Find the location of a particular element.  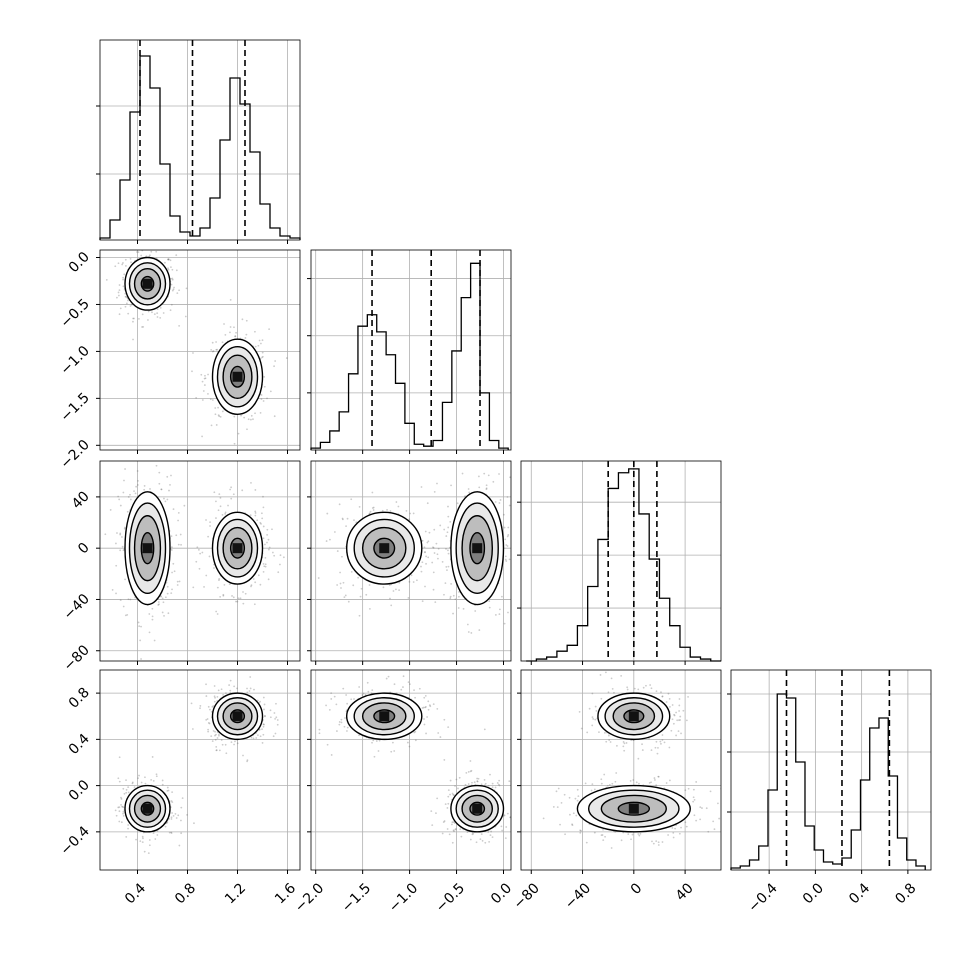

x-tick-label: −1.0 is located at coordinates (403, 897).